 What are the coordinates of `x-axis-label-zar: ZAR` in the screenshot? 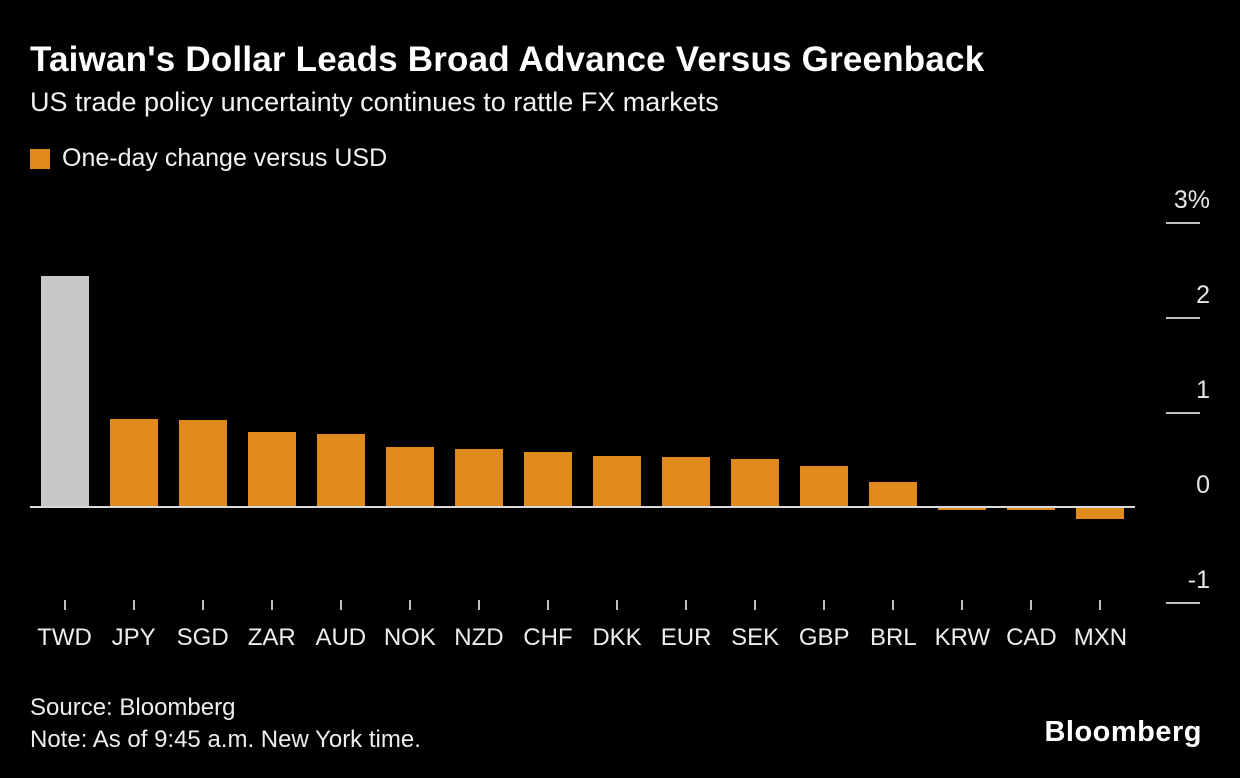 It's located at (271, 637).